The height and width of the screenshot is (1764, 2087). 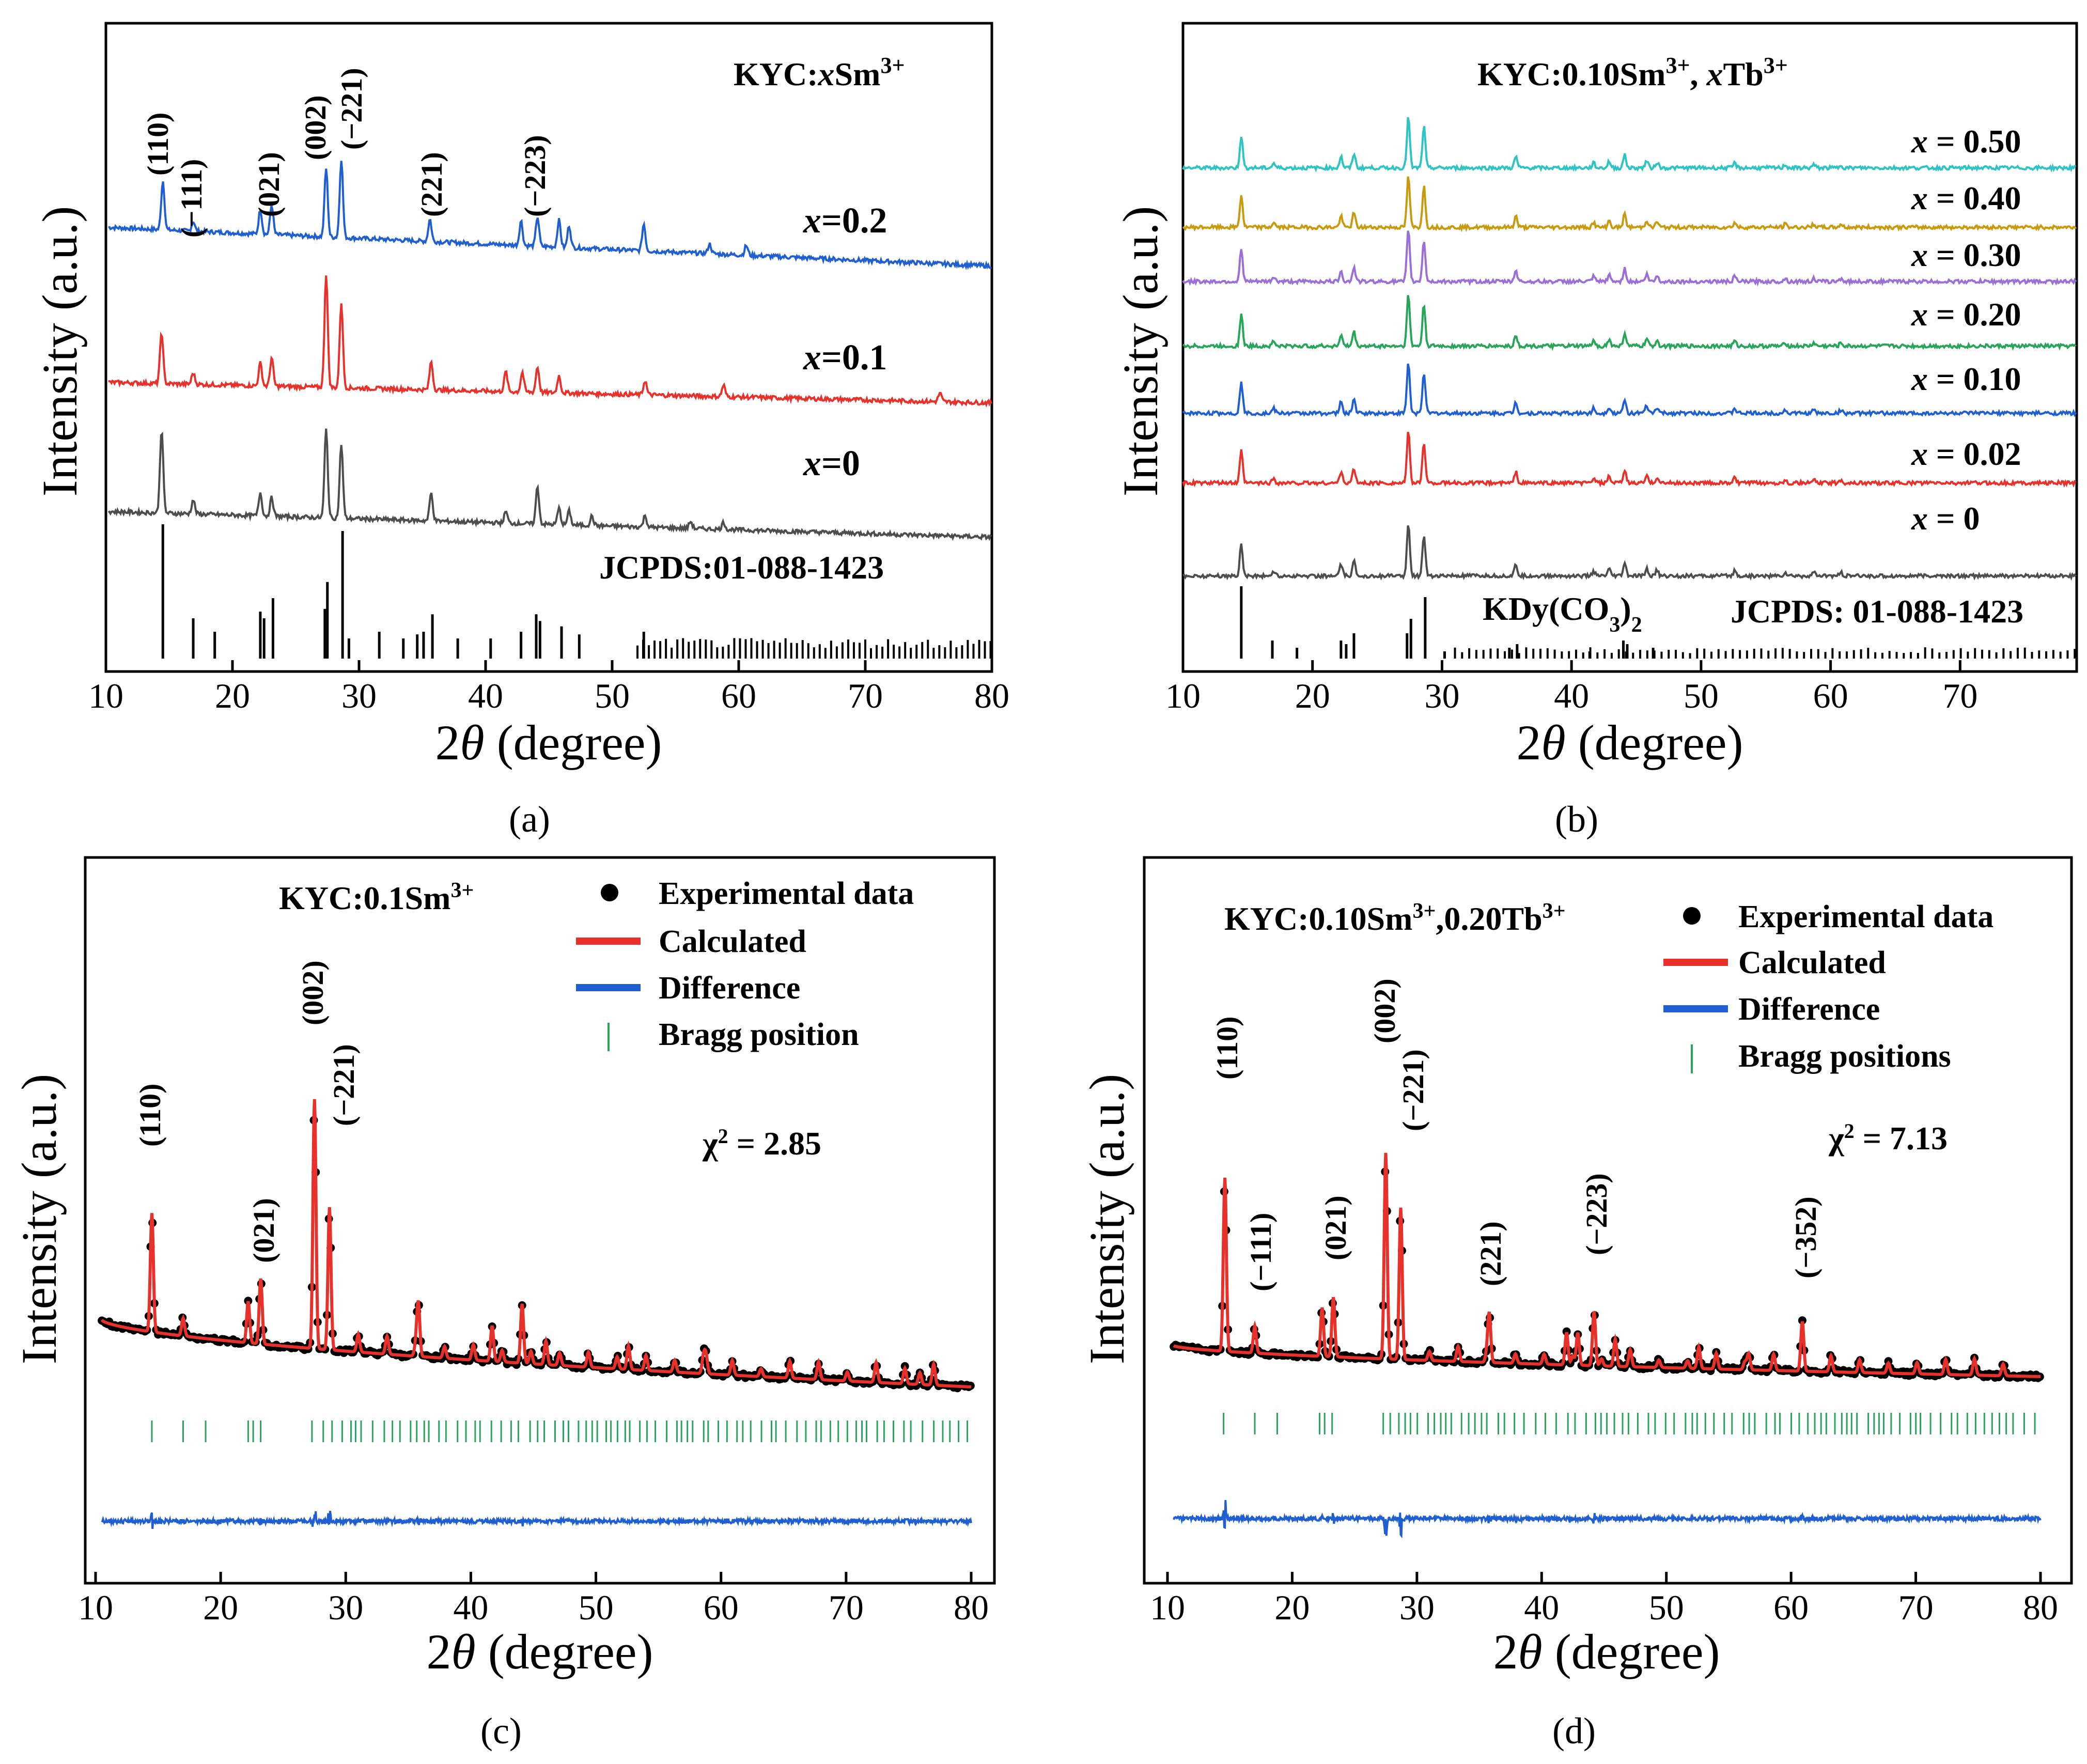 I want to click on panel-a-x-axis-title: 2θ (degree), so click(x=548, y=742).